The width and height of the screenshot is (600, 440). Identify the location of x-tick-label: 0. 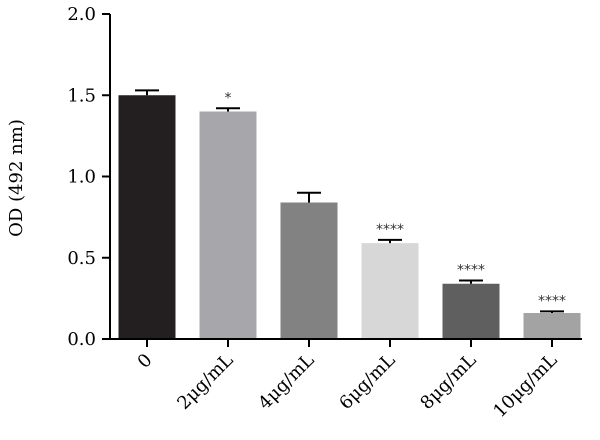
(145, 361).